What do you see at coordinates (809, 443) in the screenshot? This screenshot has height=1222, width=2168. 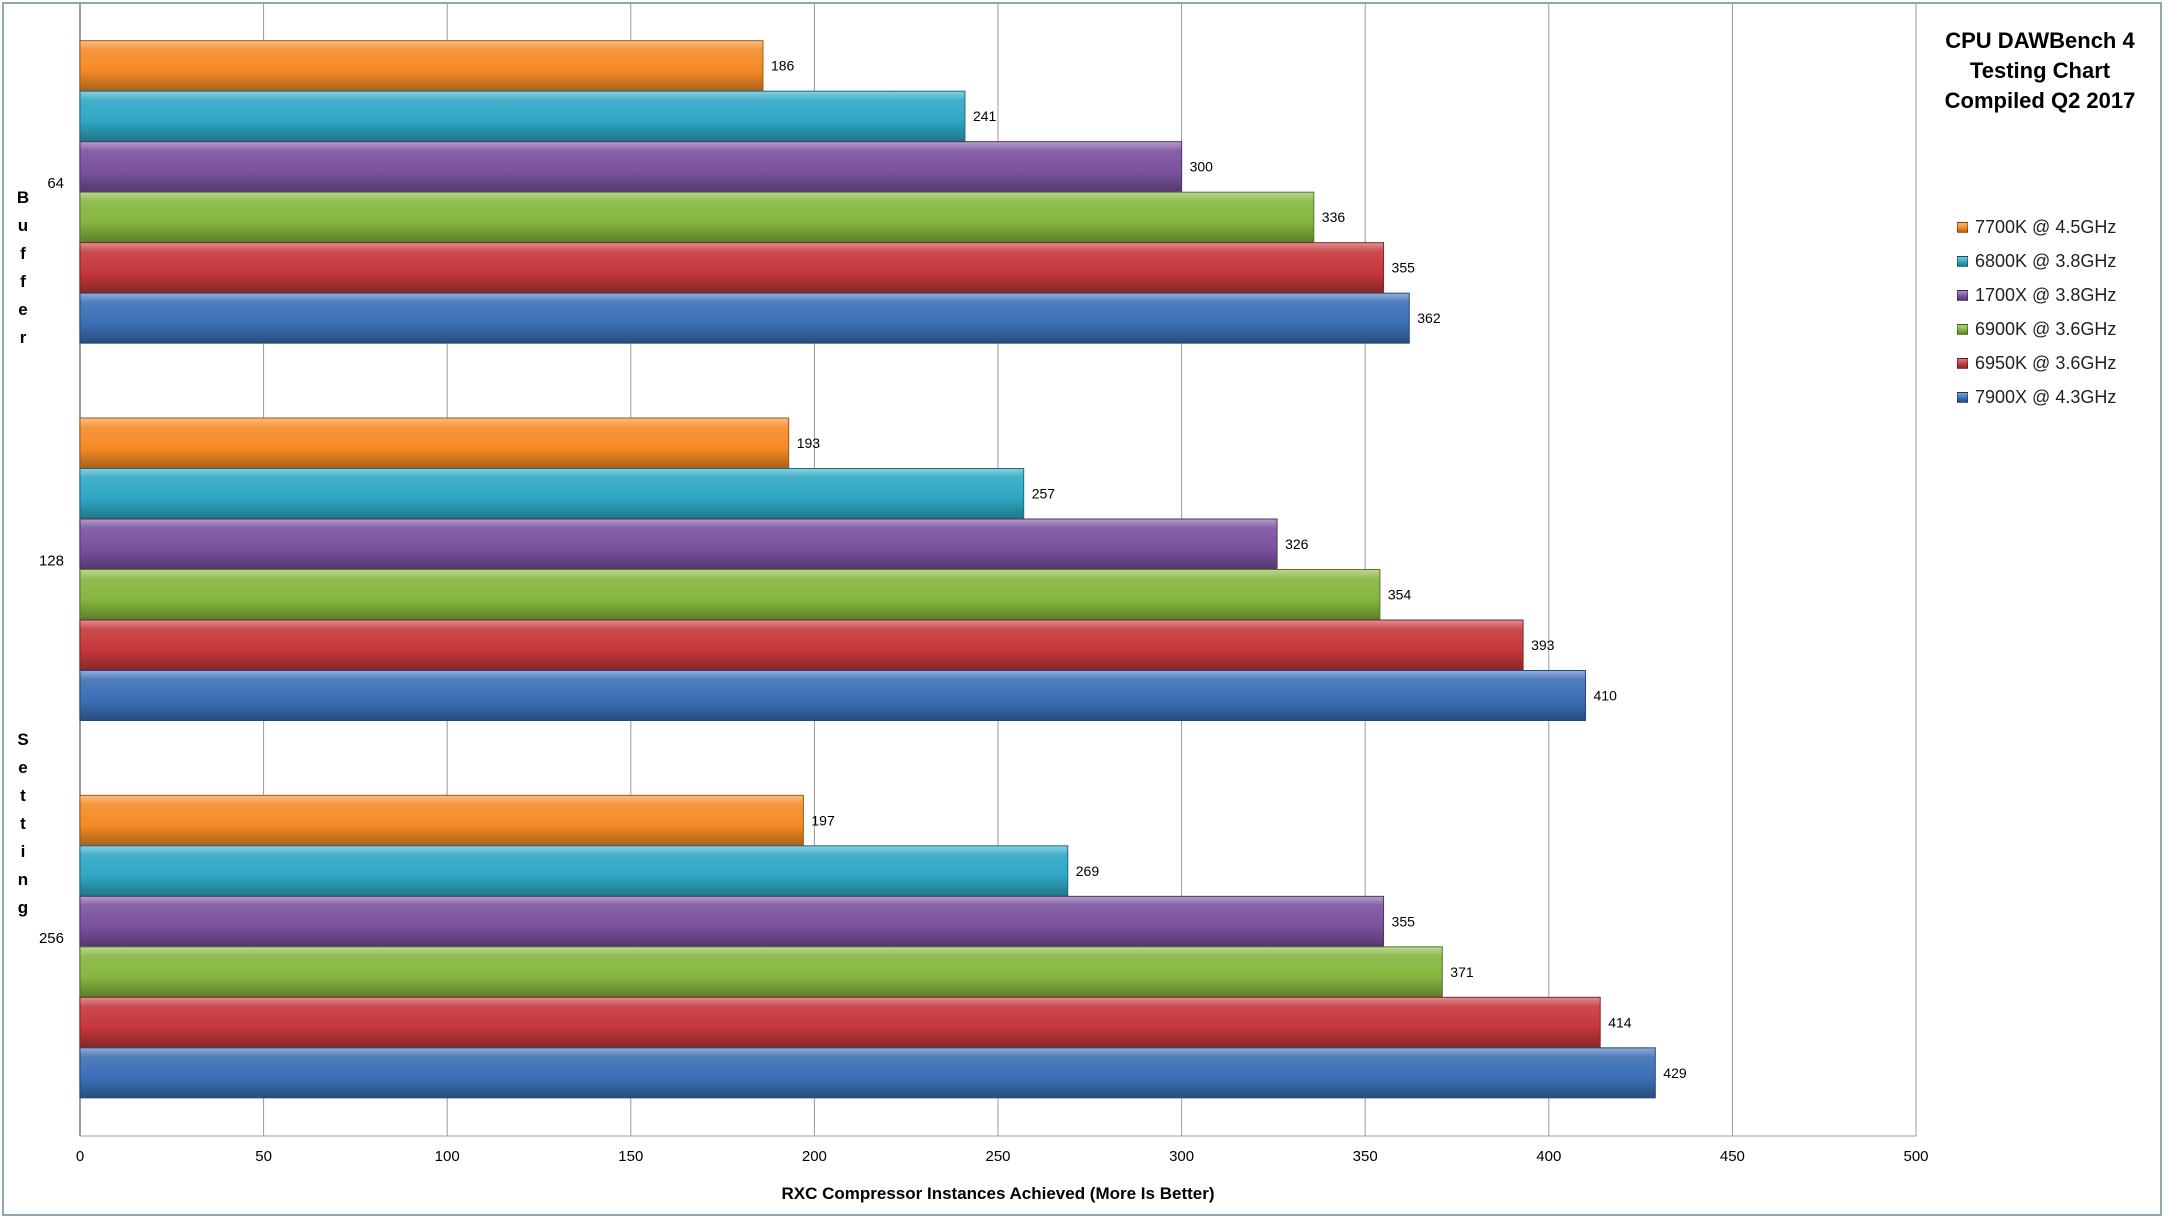 I see `bar-value-label: 193` at bounding box center [809, 443].